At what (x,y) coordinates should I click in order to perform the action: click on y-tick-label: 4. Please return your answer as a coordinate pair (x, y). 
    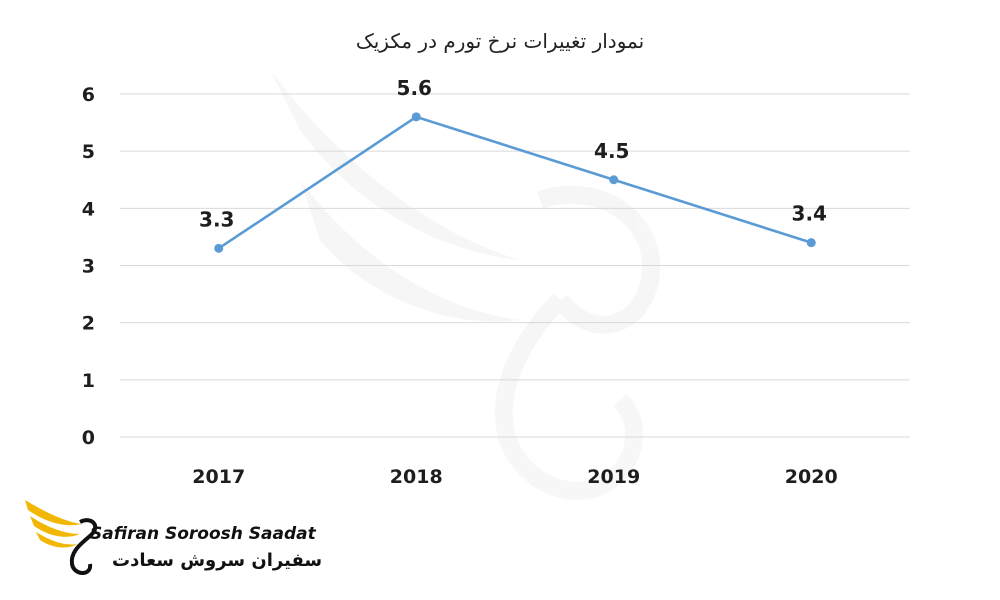
    Looking at the image, I should click on (88, 209).